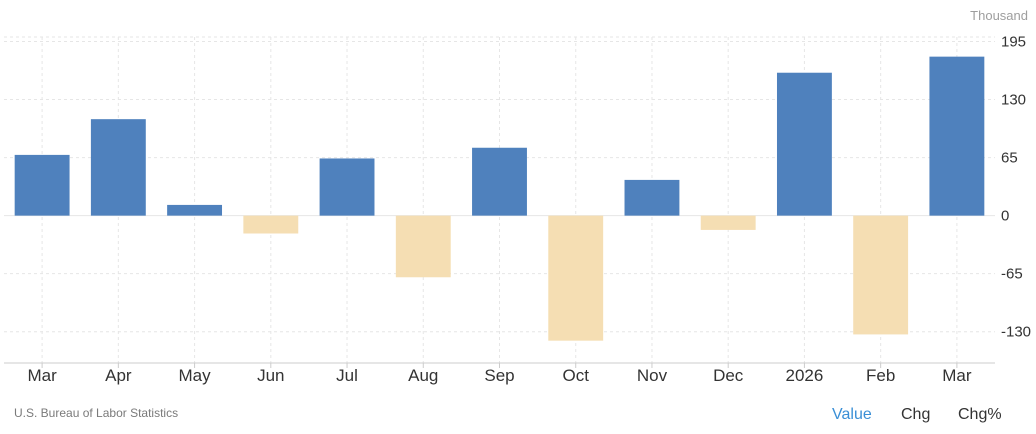 Image resolution: width=1036 pixels, height=434 pixels. I want to click on unit-label: Thousand, so click(999, 15).